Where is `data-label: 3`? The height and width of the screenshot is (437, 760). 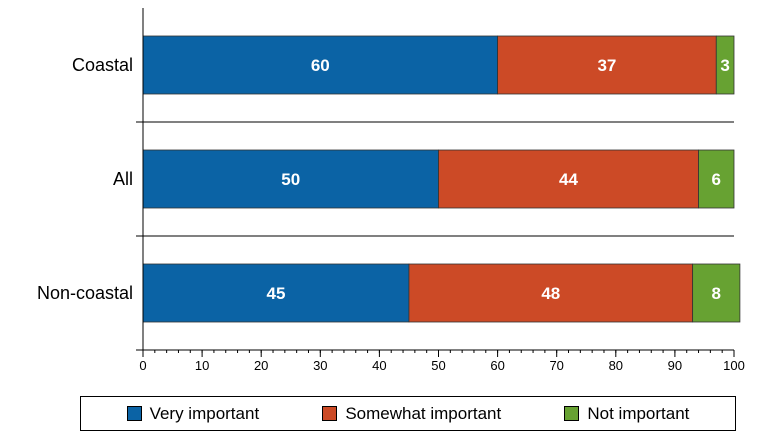
data-label: 3 is located at coordinates (724, 65).